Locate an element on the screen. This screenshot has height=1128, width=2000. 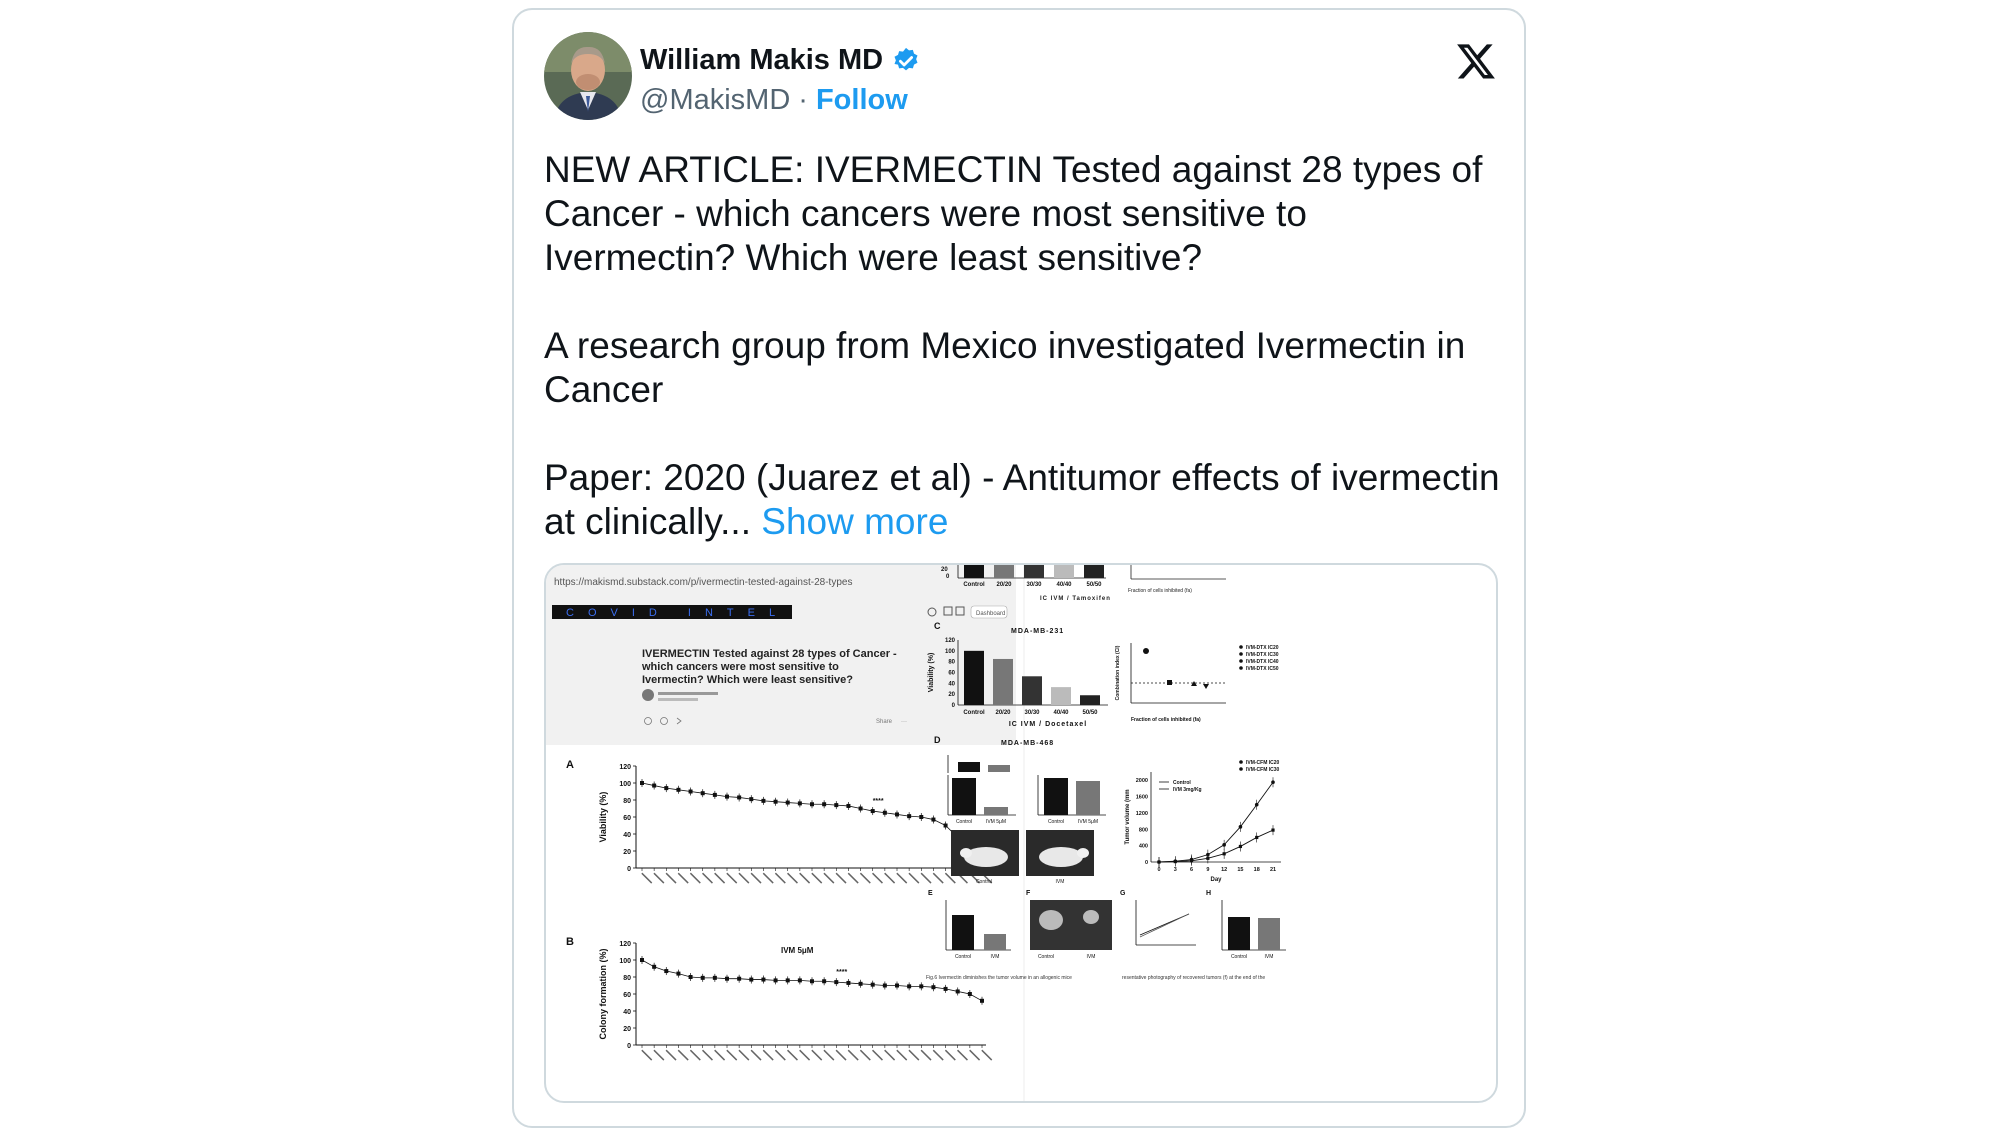
tumor-series-line is located at coordinates (1216, 846).